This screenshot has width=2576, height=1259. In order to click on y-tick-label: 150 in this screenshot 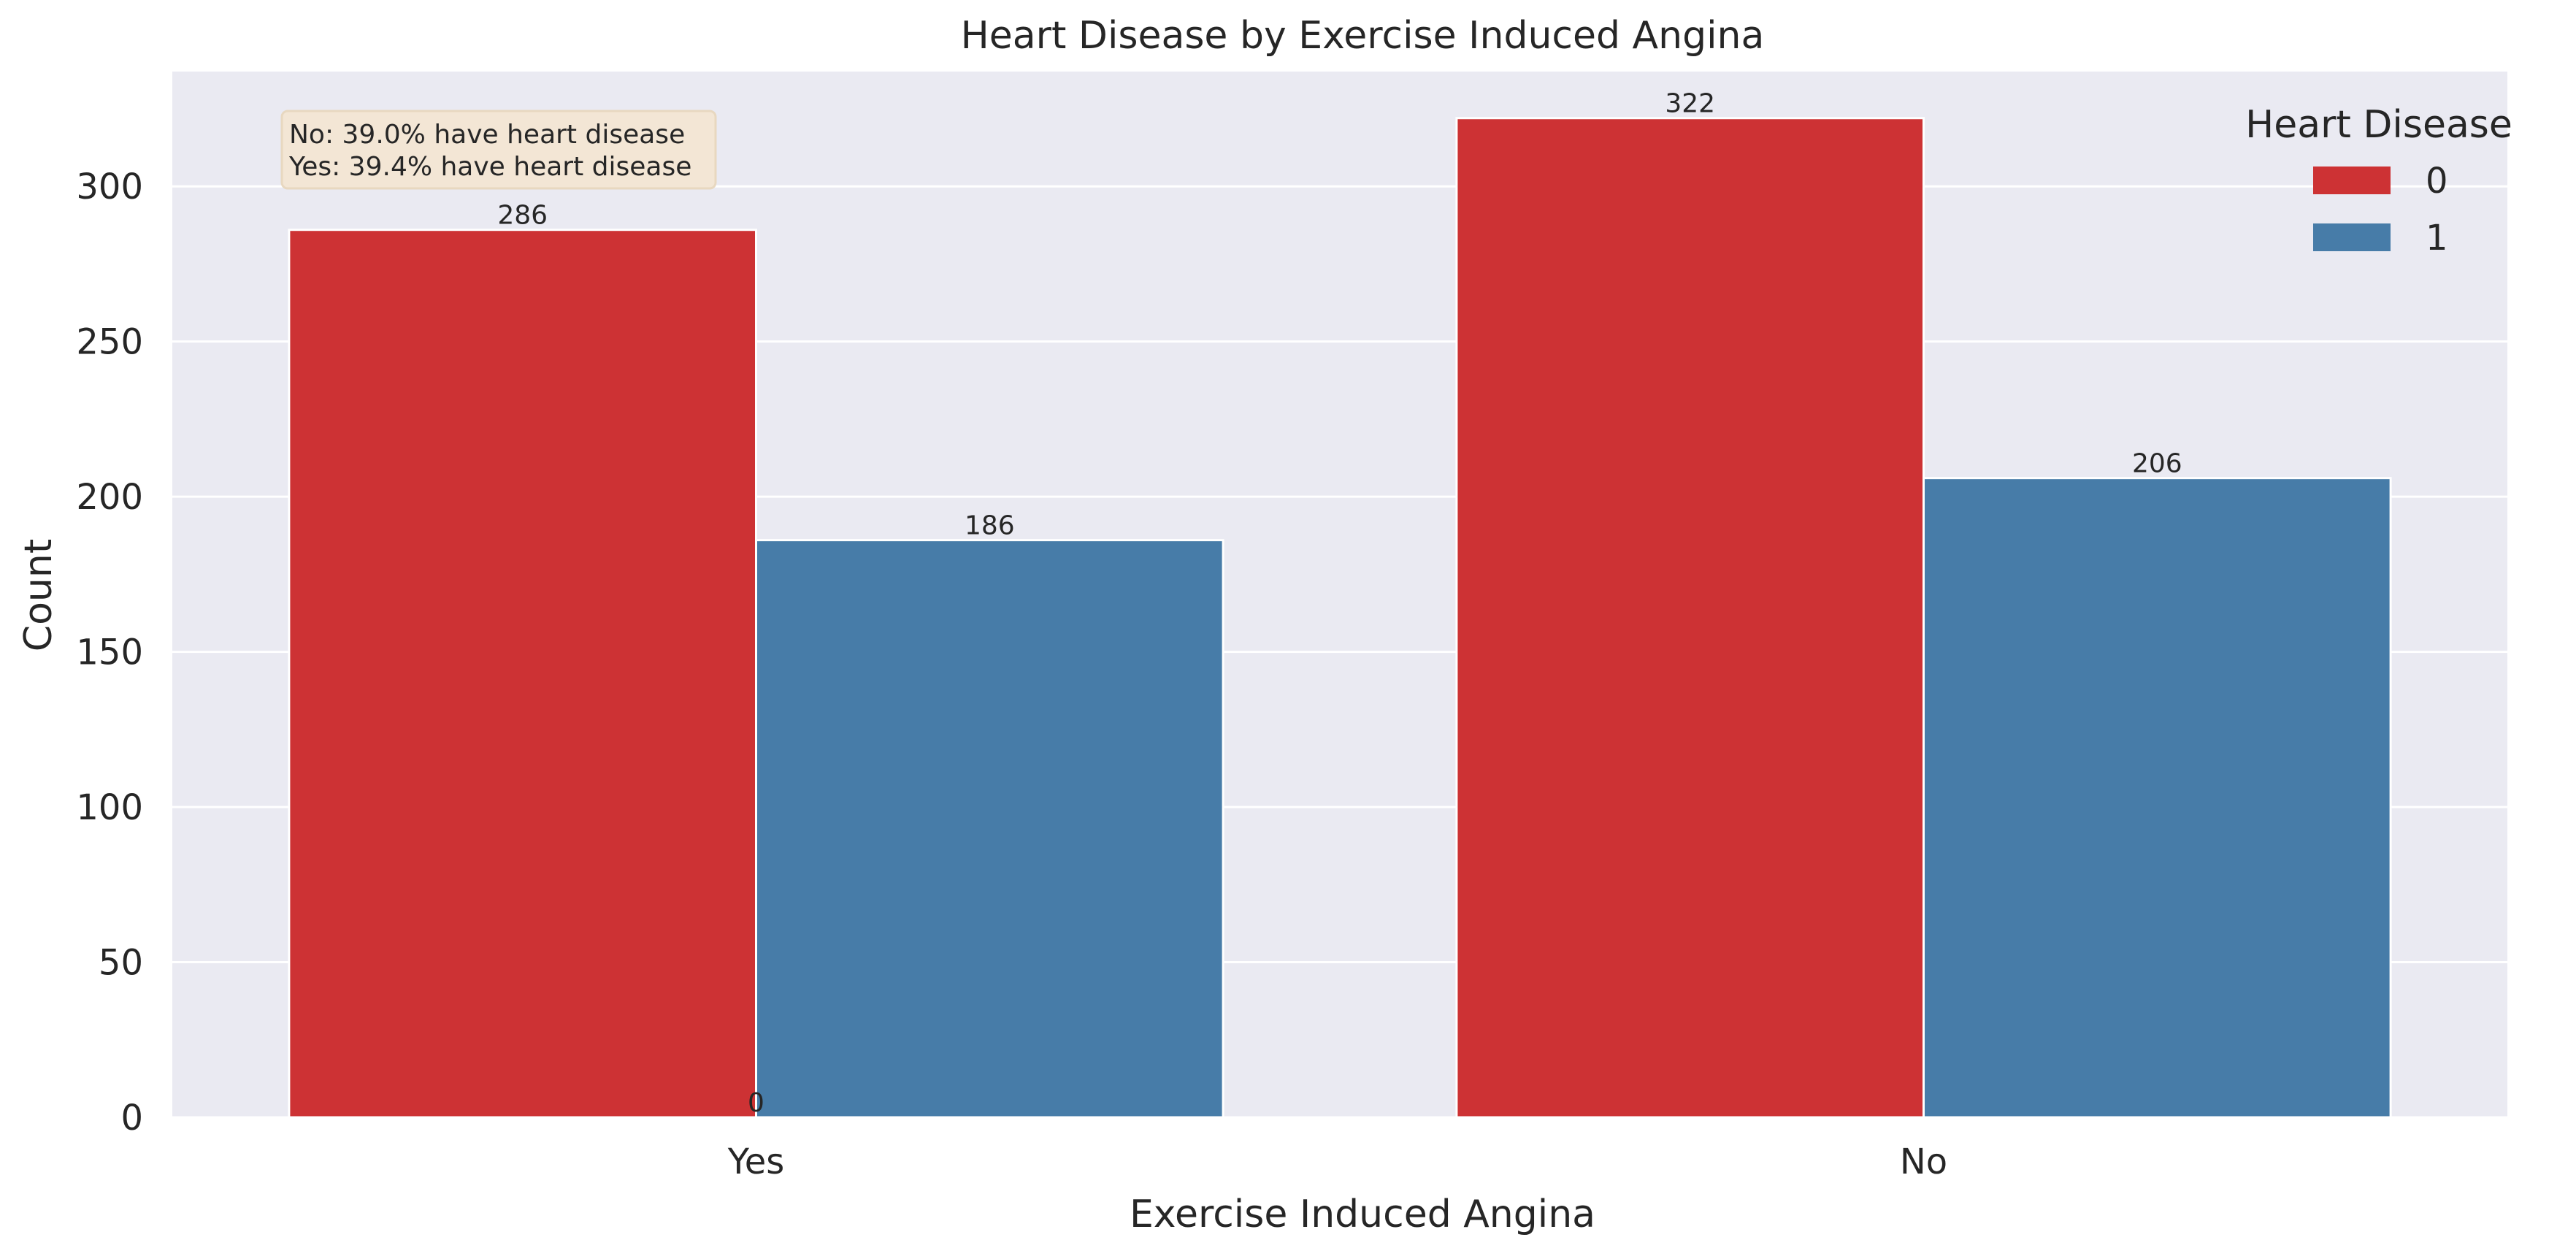, I will do `click(109, 653)`.